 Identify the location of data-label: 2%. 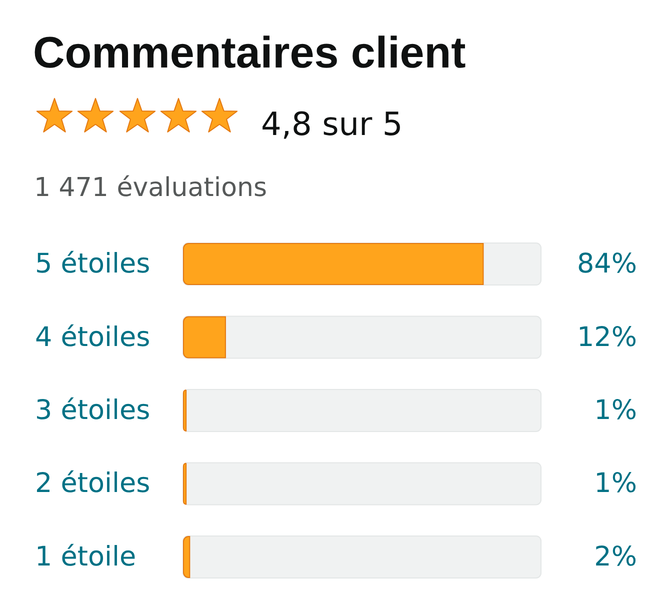
(615, 556).